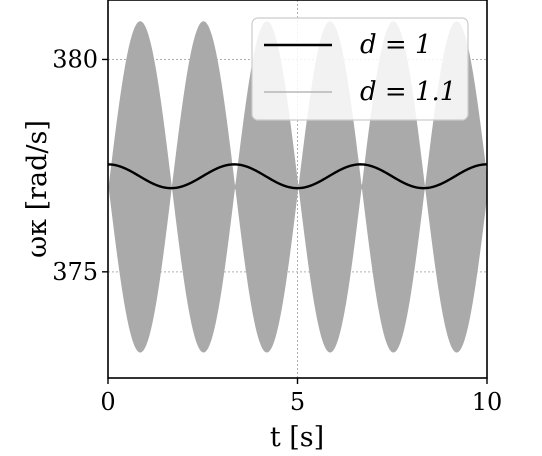 The height and width of the screenshot is (456, 542). I want to click on legend-label-d1-1: d = 1.1, so click(408, 92).